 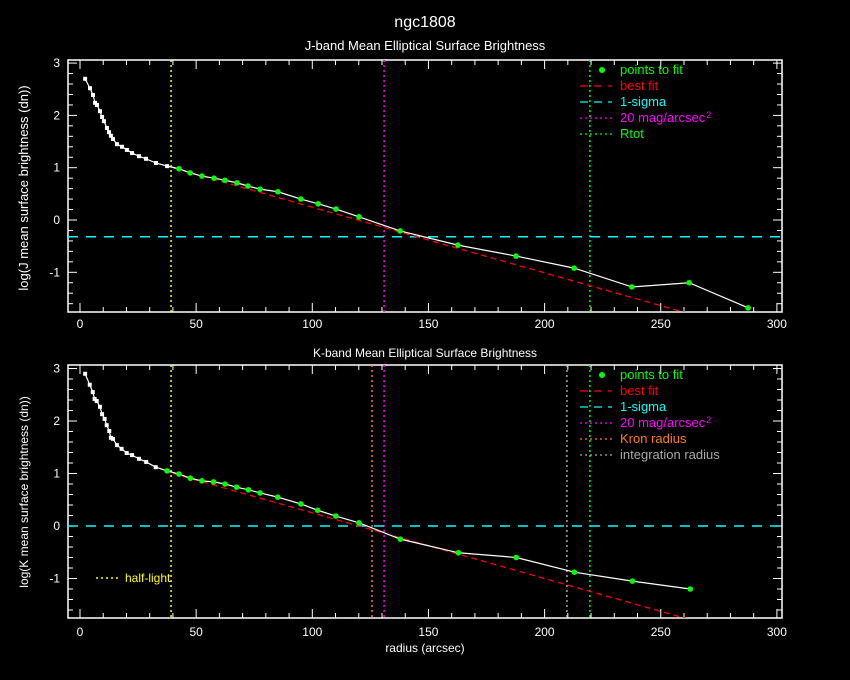 What do you see at coordinates (429, 239) in the screenshot?
I see `j-best-fit-line` at bounding box center [429, 239].